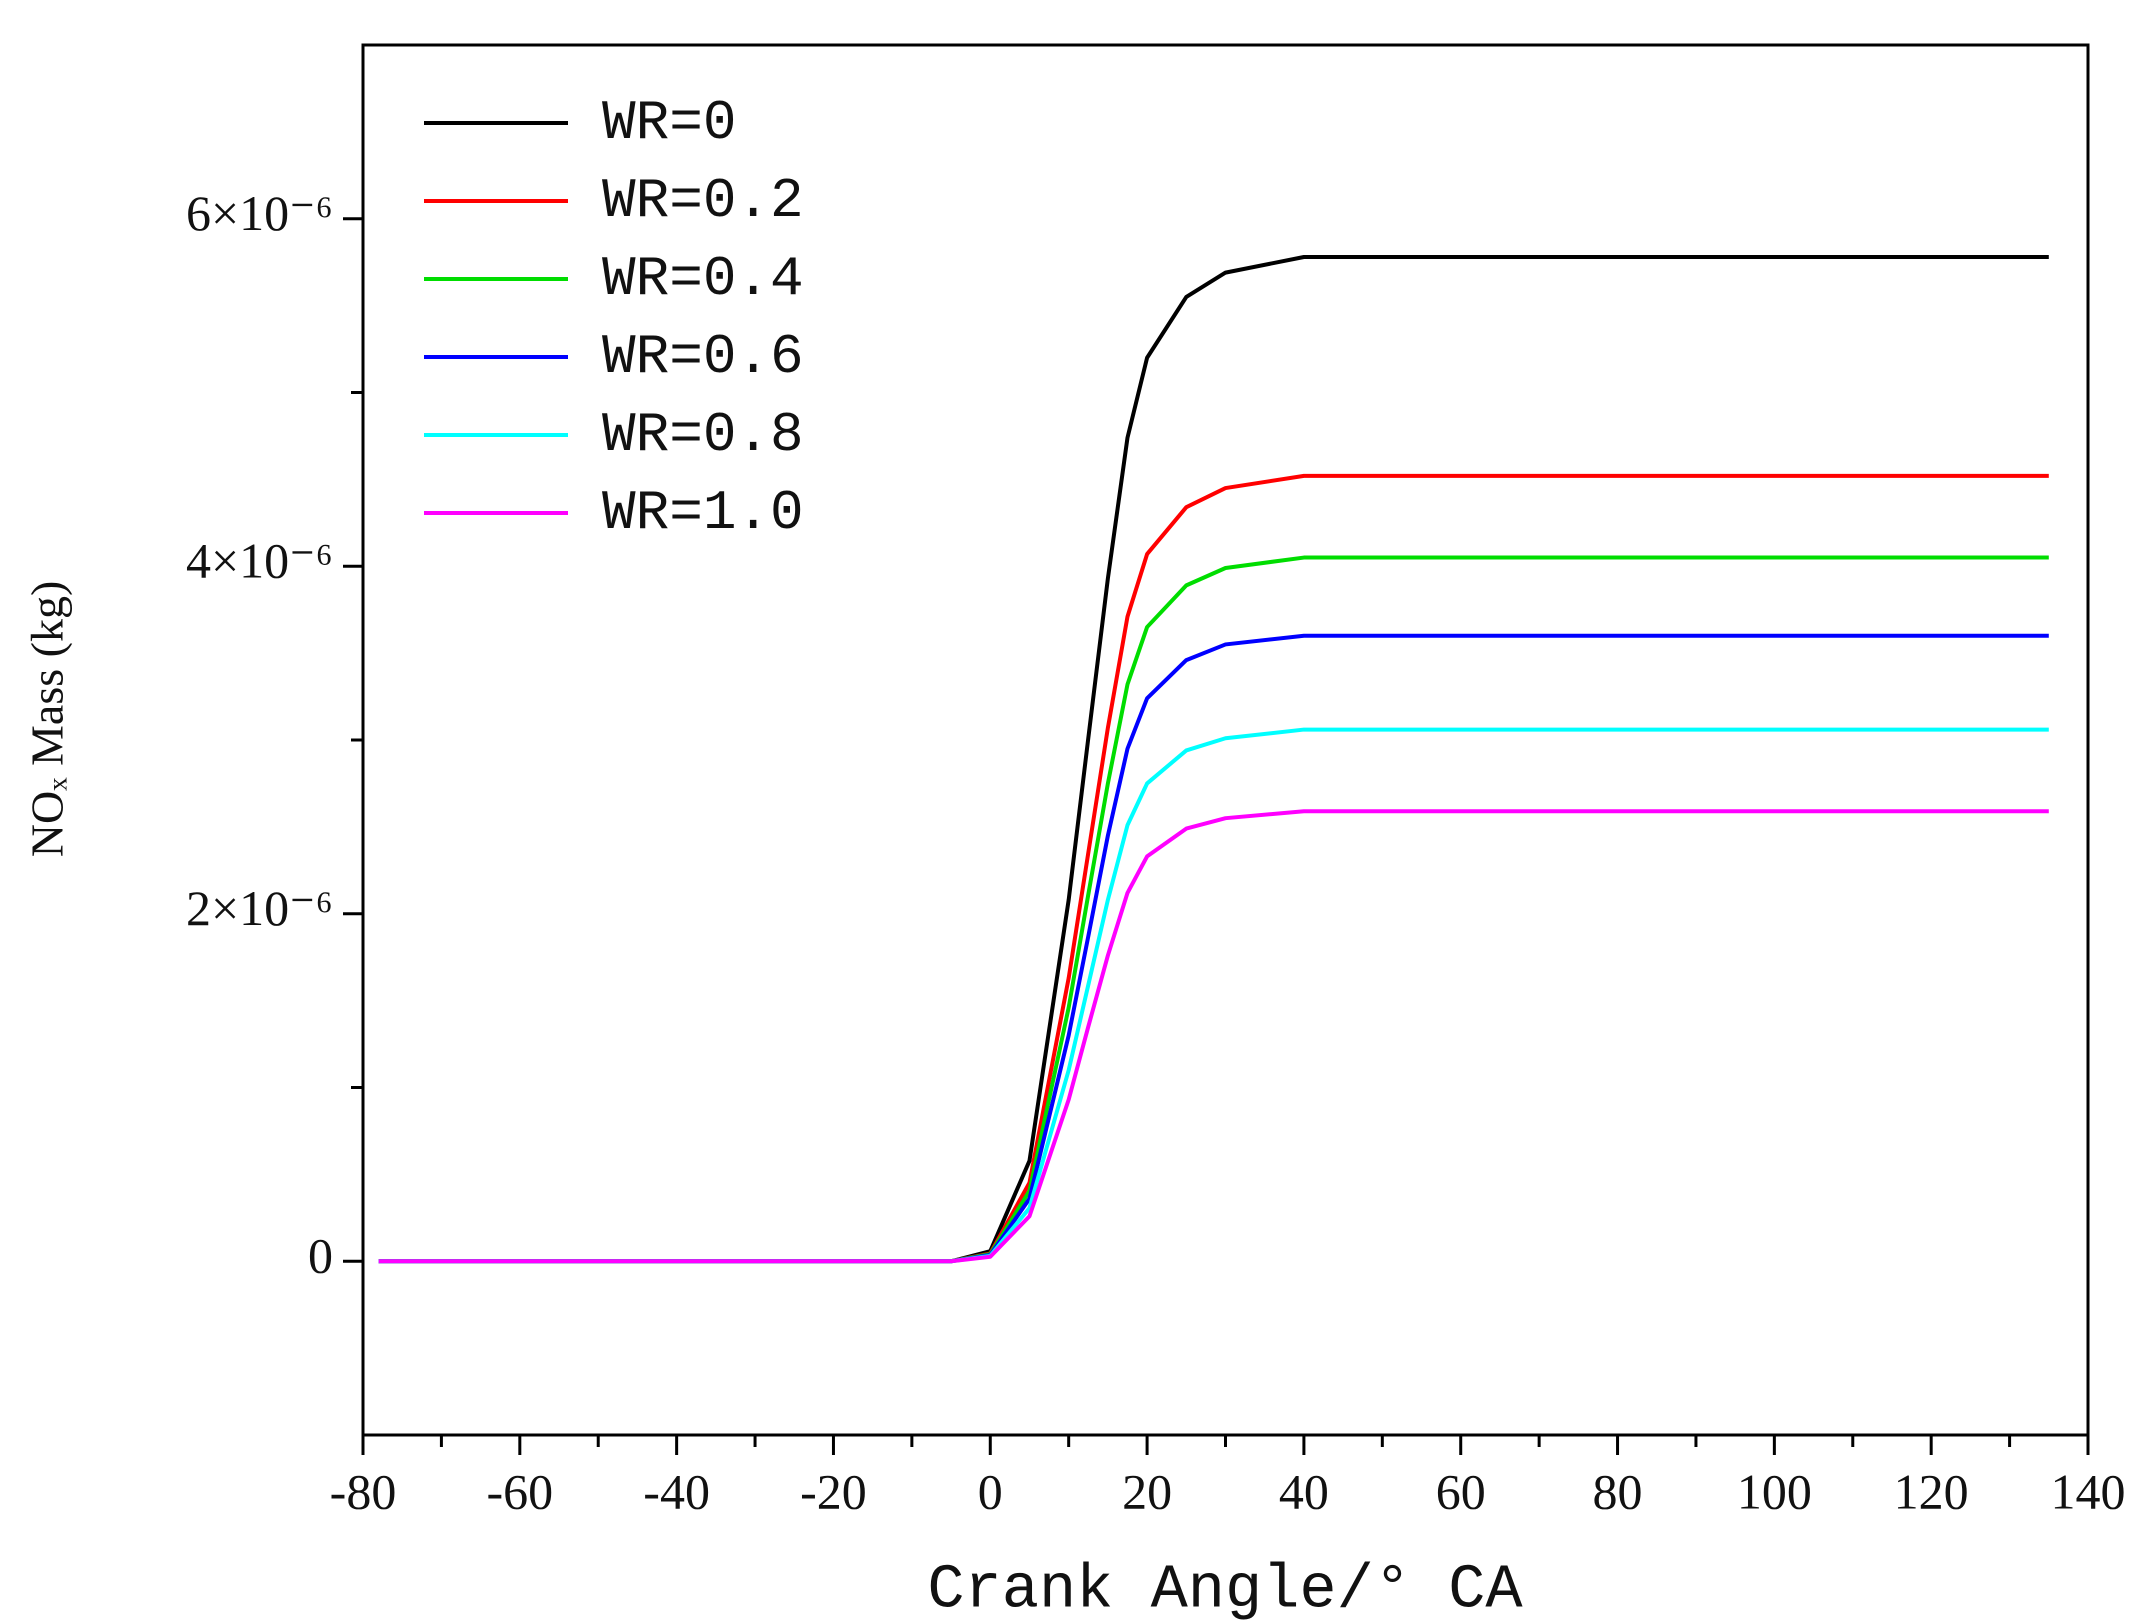  I want to click on legend-label: WR=0.6, so click(703, 357).